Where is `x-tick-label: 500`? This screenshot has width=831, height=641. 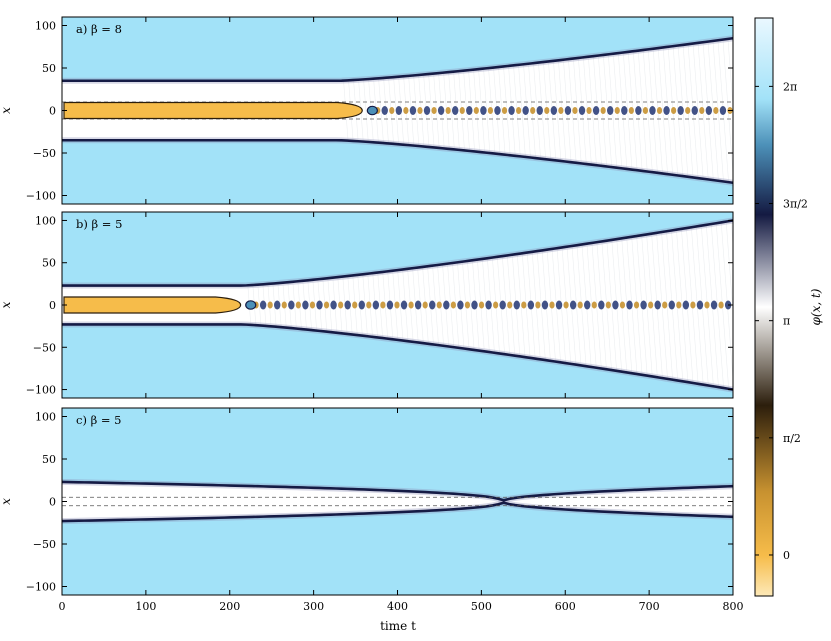
x-tick-label: 500 is located at coordinates (481, 606).